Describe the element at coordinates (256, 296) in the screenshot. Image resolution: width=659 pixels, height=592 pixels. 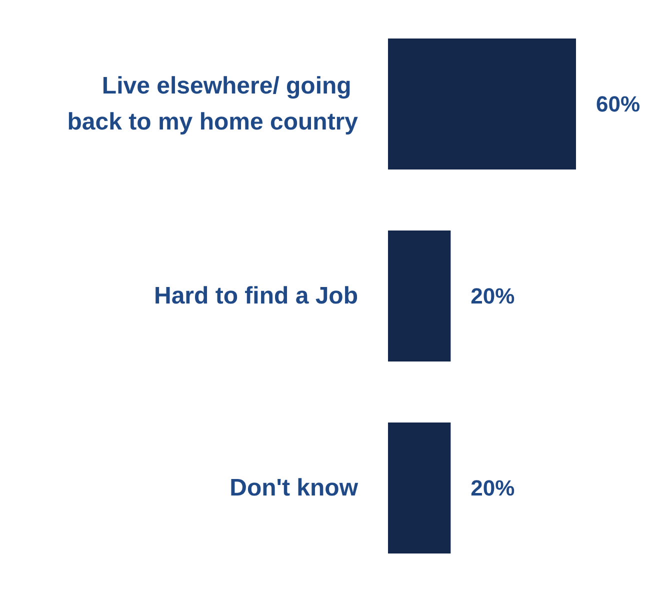
I see `y-tick-label: Hard to find a Job` at that location.